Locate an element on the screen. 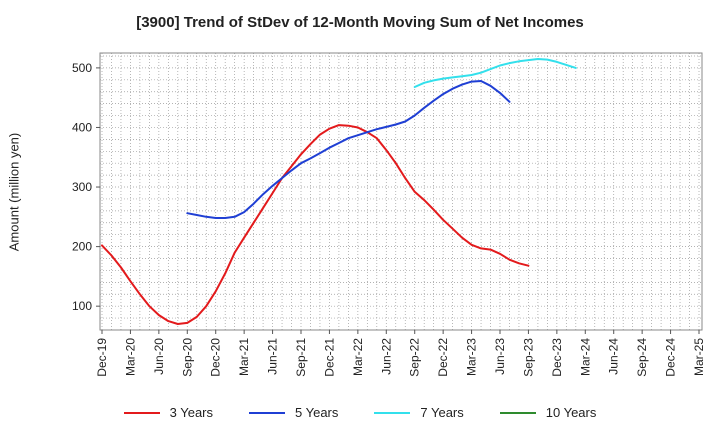 The height and width of the screenshot is (440, 720). x-tick-label: Dec-24 is located at coordinates (671, 357).